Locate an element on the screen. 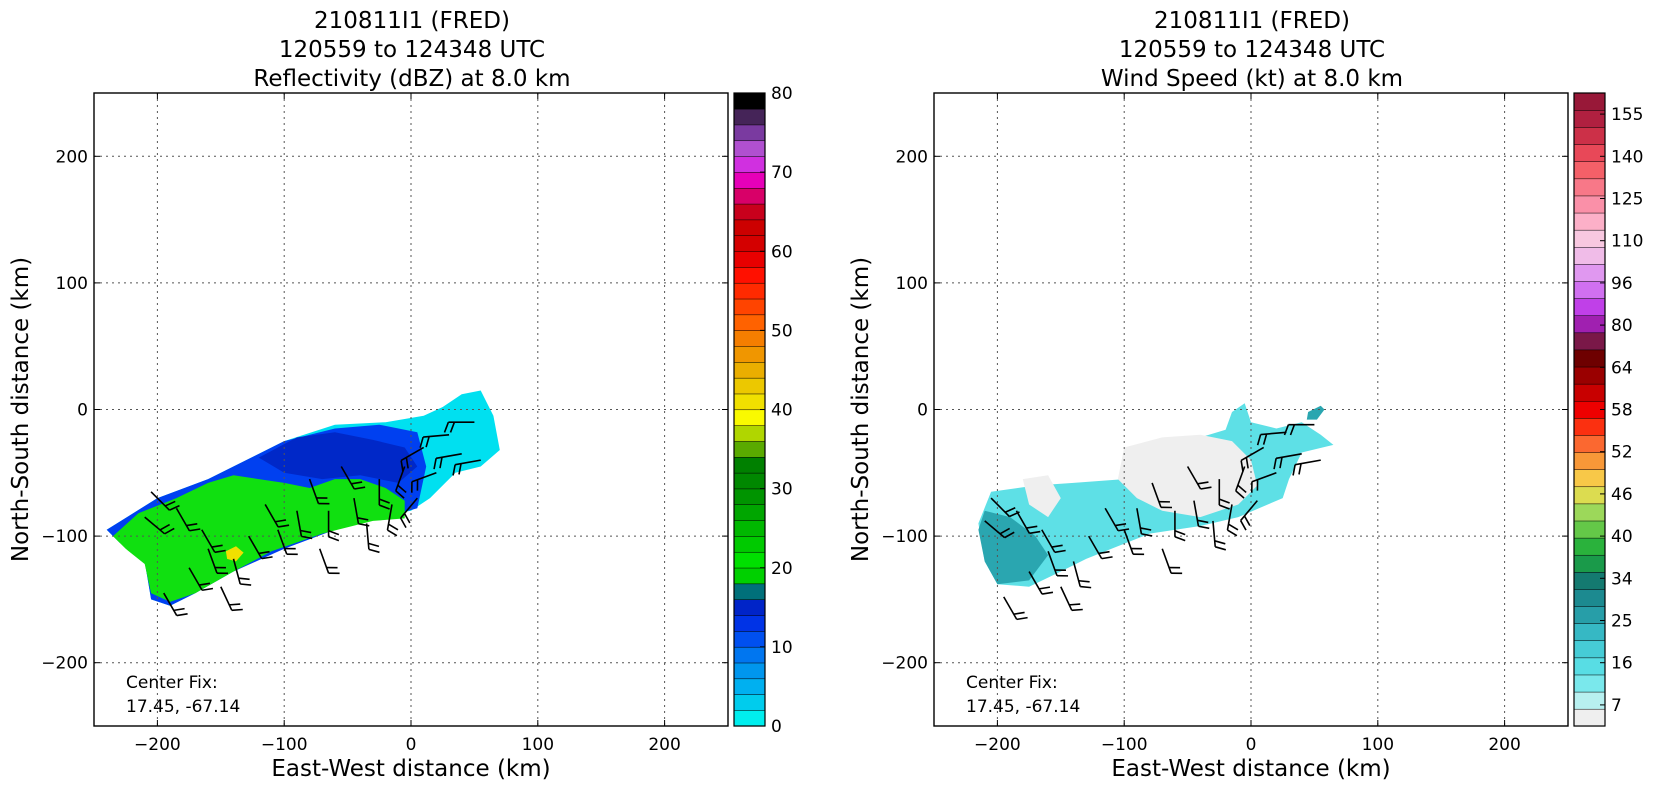 Image resolution: width=1655 pixels, height=791 pixels. y-axis-label: North-South distance (km) is located at coordinates (21, 409).